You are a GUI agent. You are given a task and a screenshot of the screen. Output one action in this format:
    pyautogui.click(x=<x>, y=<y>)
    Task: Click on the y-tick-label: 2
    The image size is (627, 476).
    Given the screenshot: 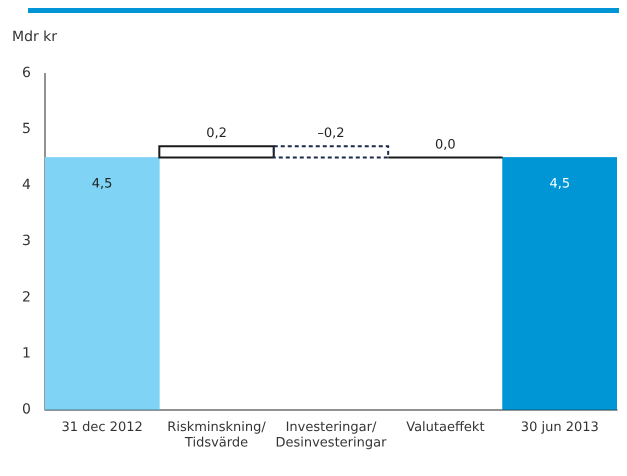 What is the action you would take?
    pyautogui.click(x=26, y=297)
    